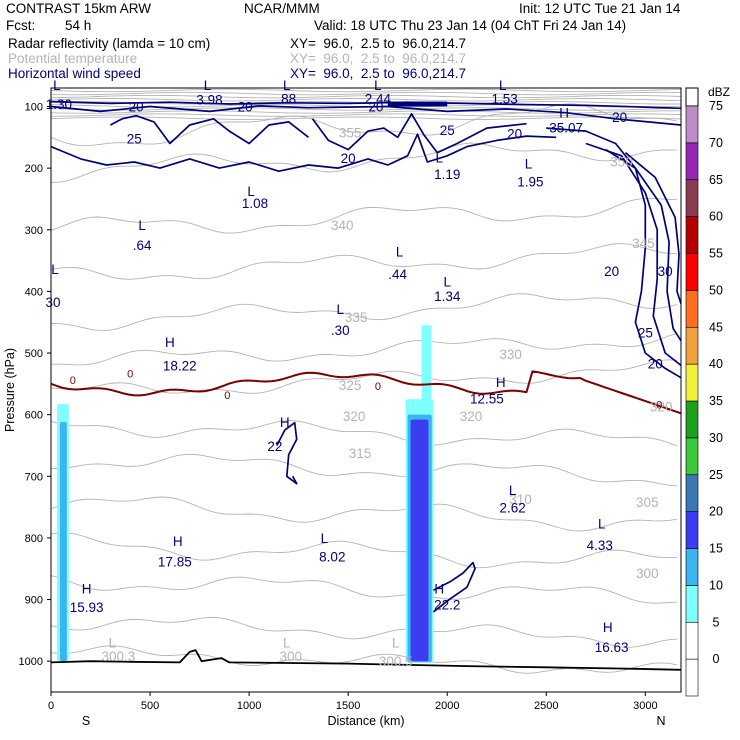  Describe the element at coordinates (716, 254) in the screenshot. I see `colorbar-tick-label: 55` at that location.